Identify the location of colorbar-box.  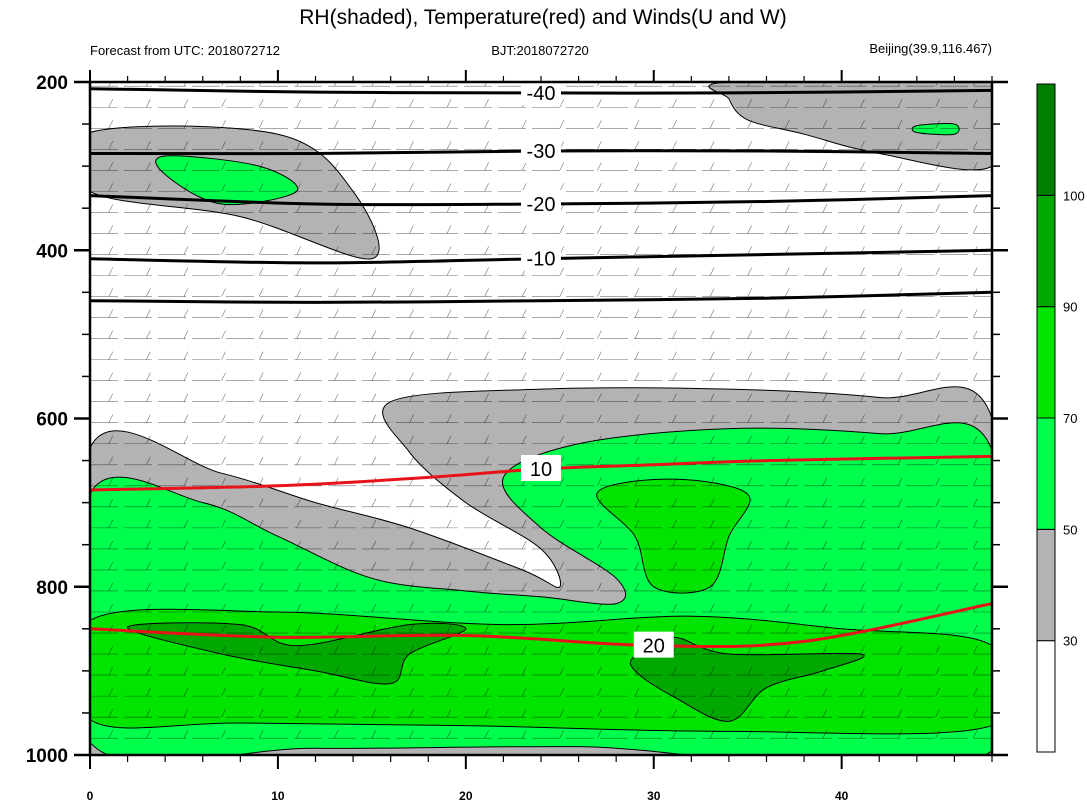
(1046, 585).